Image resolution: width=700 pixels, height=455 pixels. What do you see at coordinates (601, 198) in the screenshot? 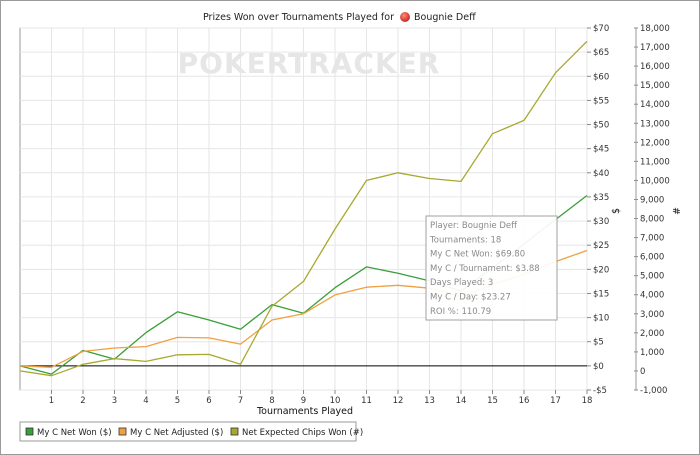
I see `y-dollar-tick-label: $35` at bounding box center [601, 198].